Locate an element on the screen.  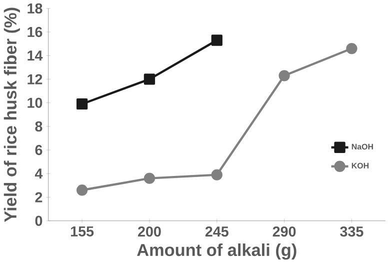
x-tick-label: 290 is located at coordinates (284, 231).